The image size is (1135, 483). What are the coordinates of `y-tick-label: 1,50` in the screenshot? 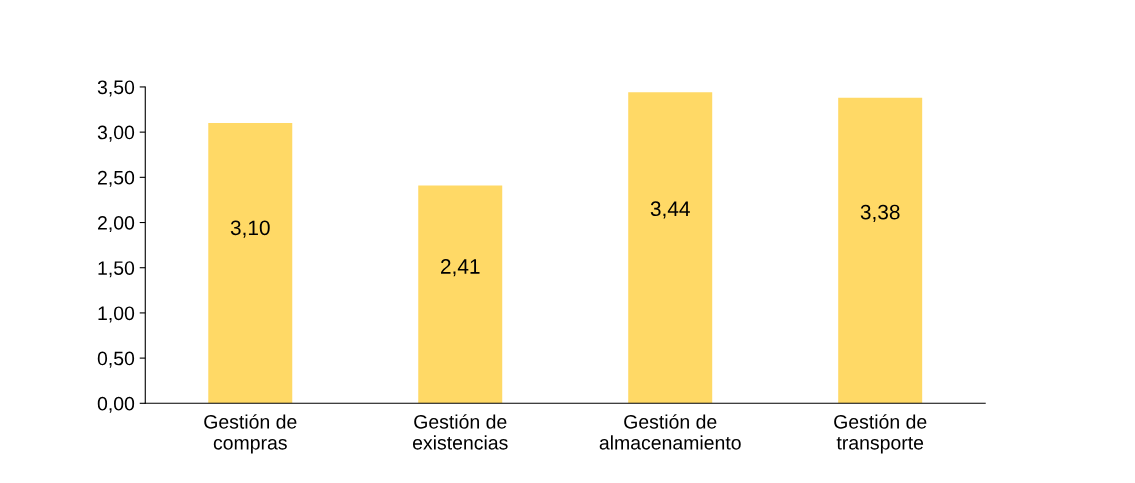 It's located at (116, 269).